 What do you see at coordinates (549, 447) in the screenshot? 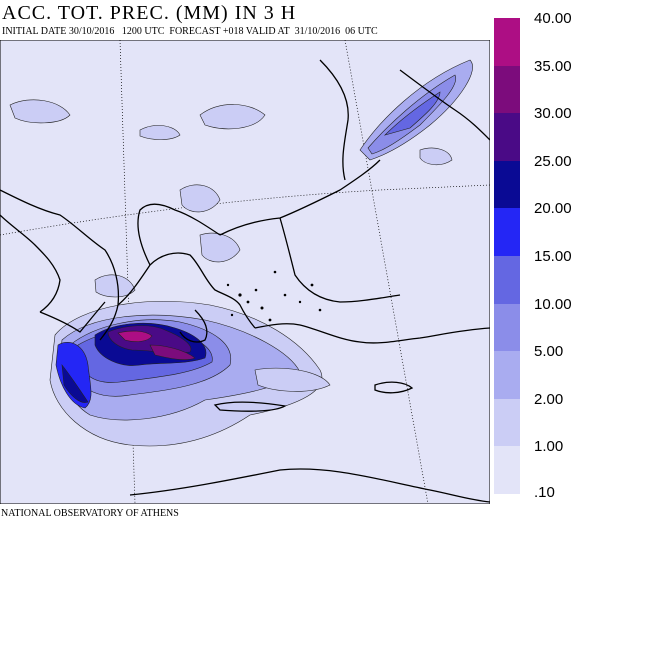
I see `legend-label: 1.00` at bounding box center [549, 447].